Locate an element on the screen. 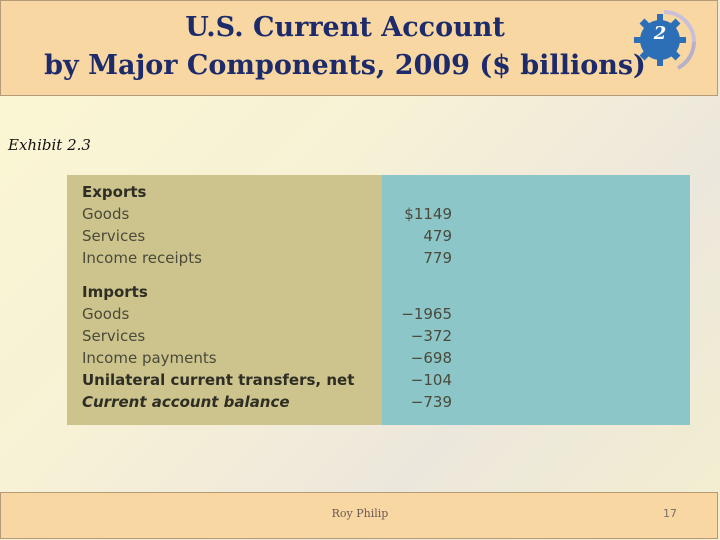 The image size is (720, 540). table-row: Services −372 is located at coordinates (378, 336).